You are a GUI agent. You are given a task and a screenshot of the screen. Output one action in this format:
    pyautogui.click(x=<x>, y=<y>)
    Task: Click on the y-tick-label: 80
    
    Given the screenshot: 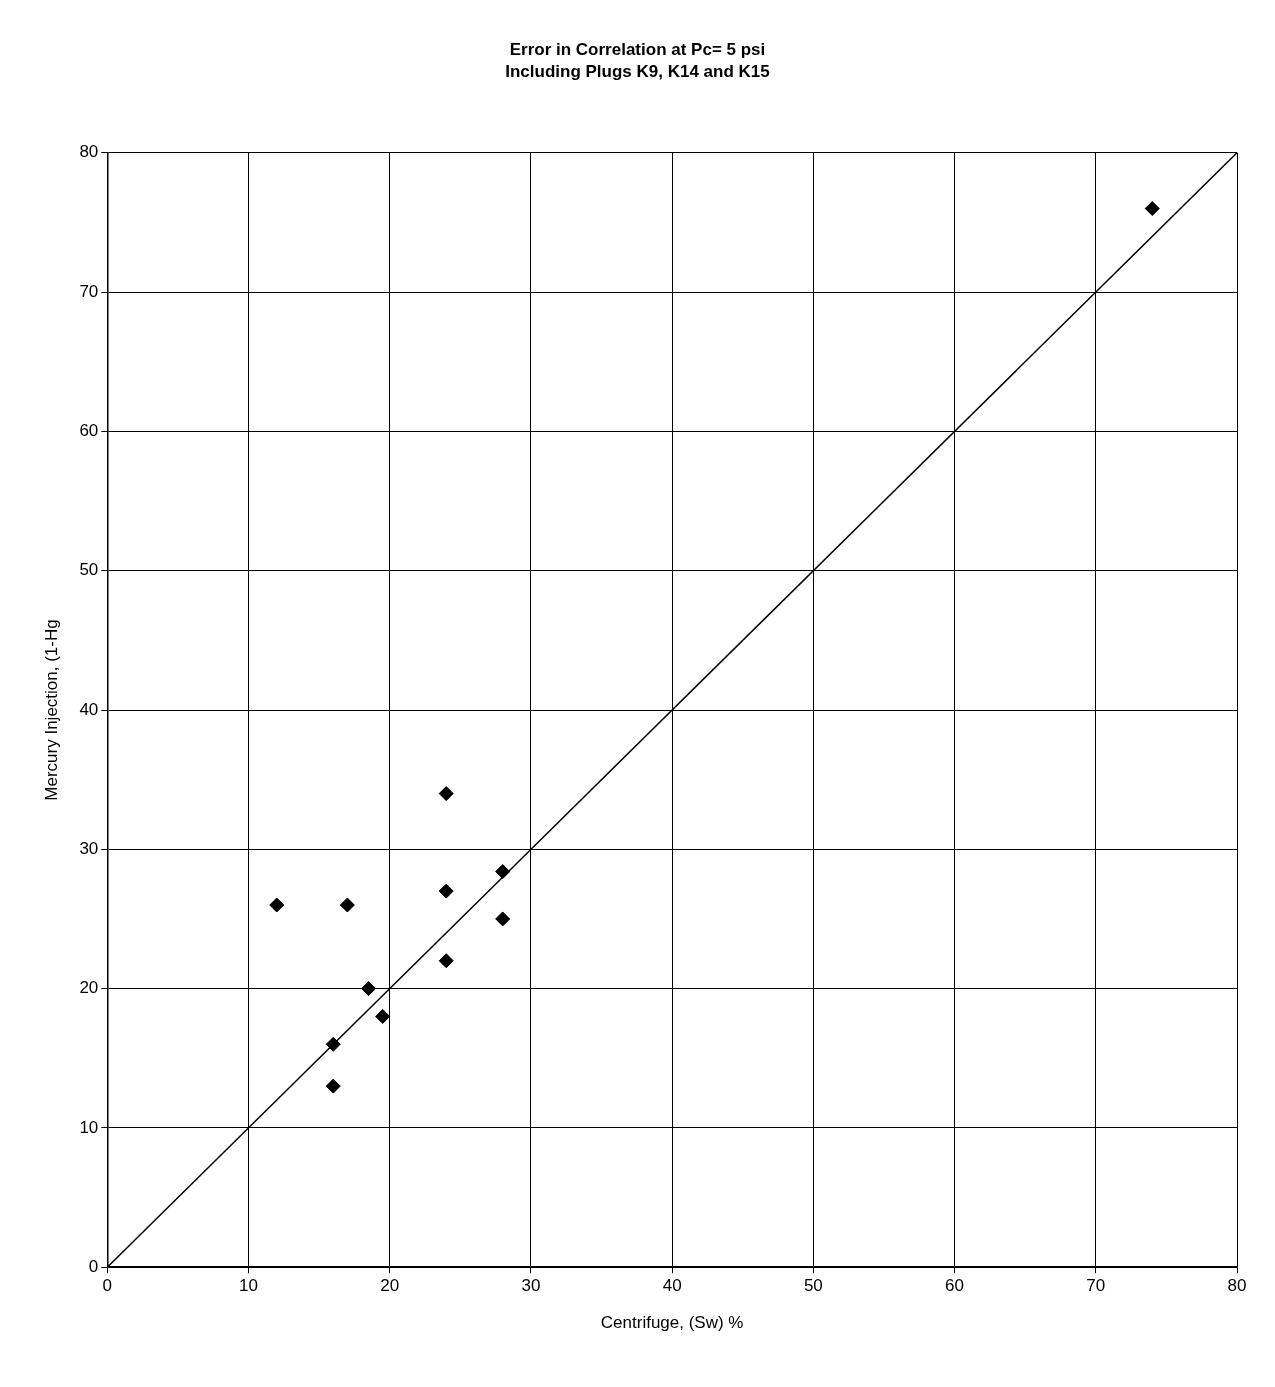 What is the action you would take?
    pyautogui.click(x=89, y=152)
    